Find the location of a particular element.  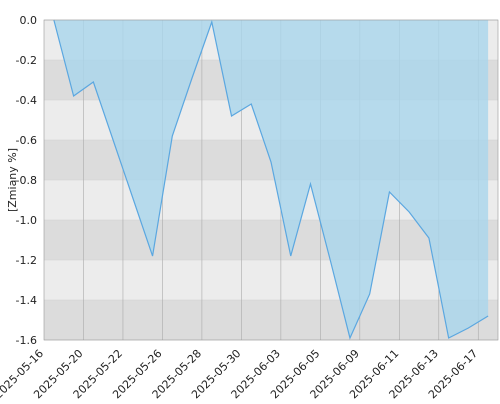

y-tick-label: -1.4 is located at coordinates (26, 300).